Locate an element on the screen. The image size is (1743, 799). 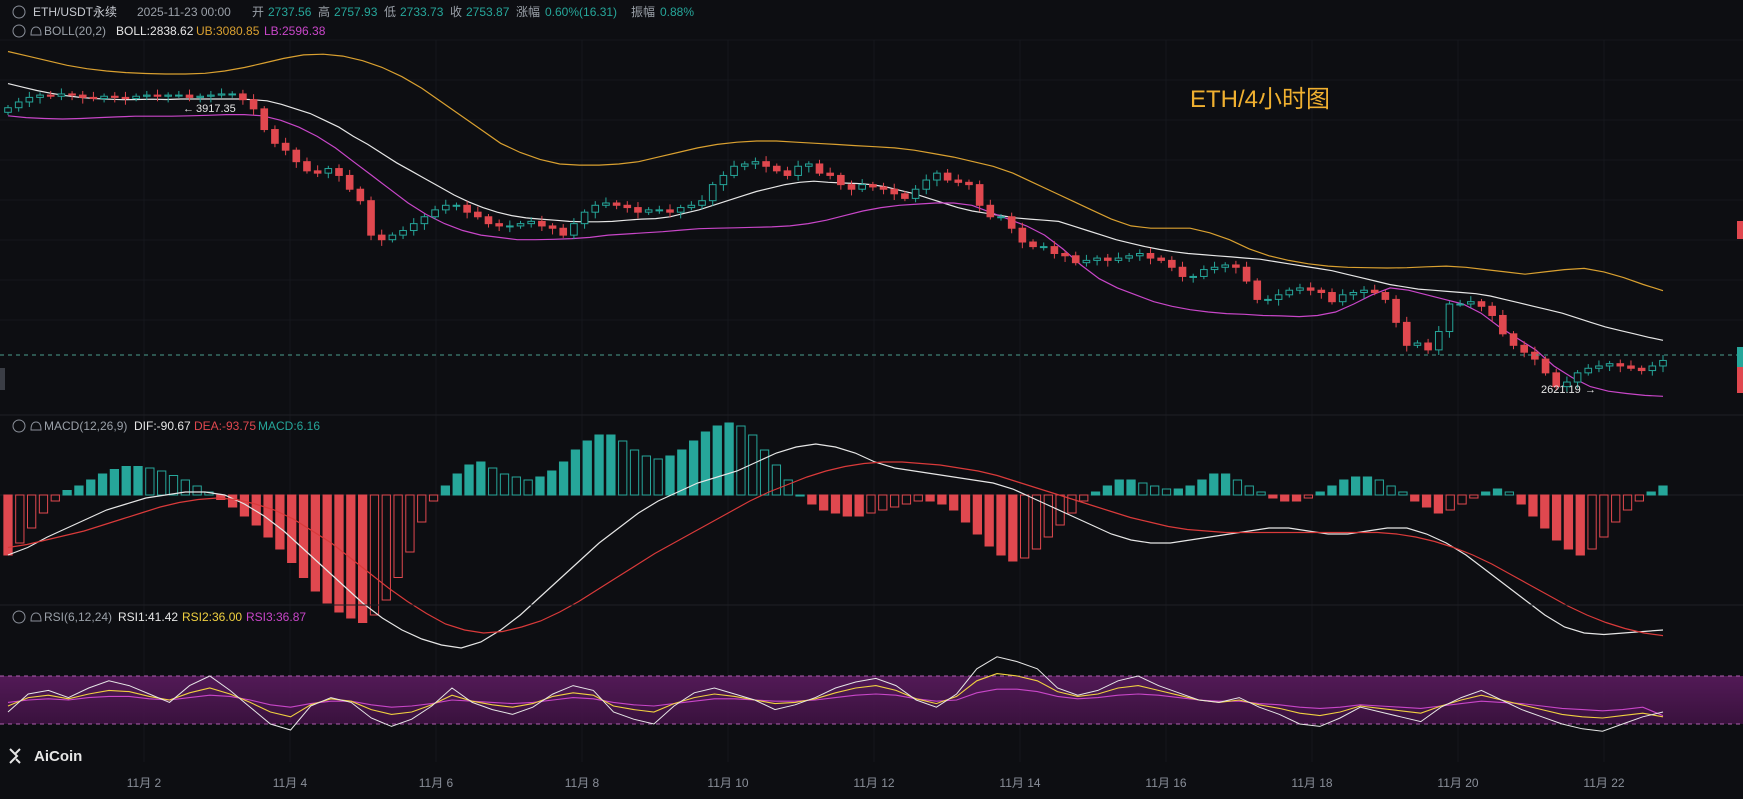
x-tick-label: 11月 16 is located at coordinates (1165, 783).